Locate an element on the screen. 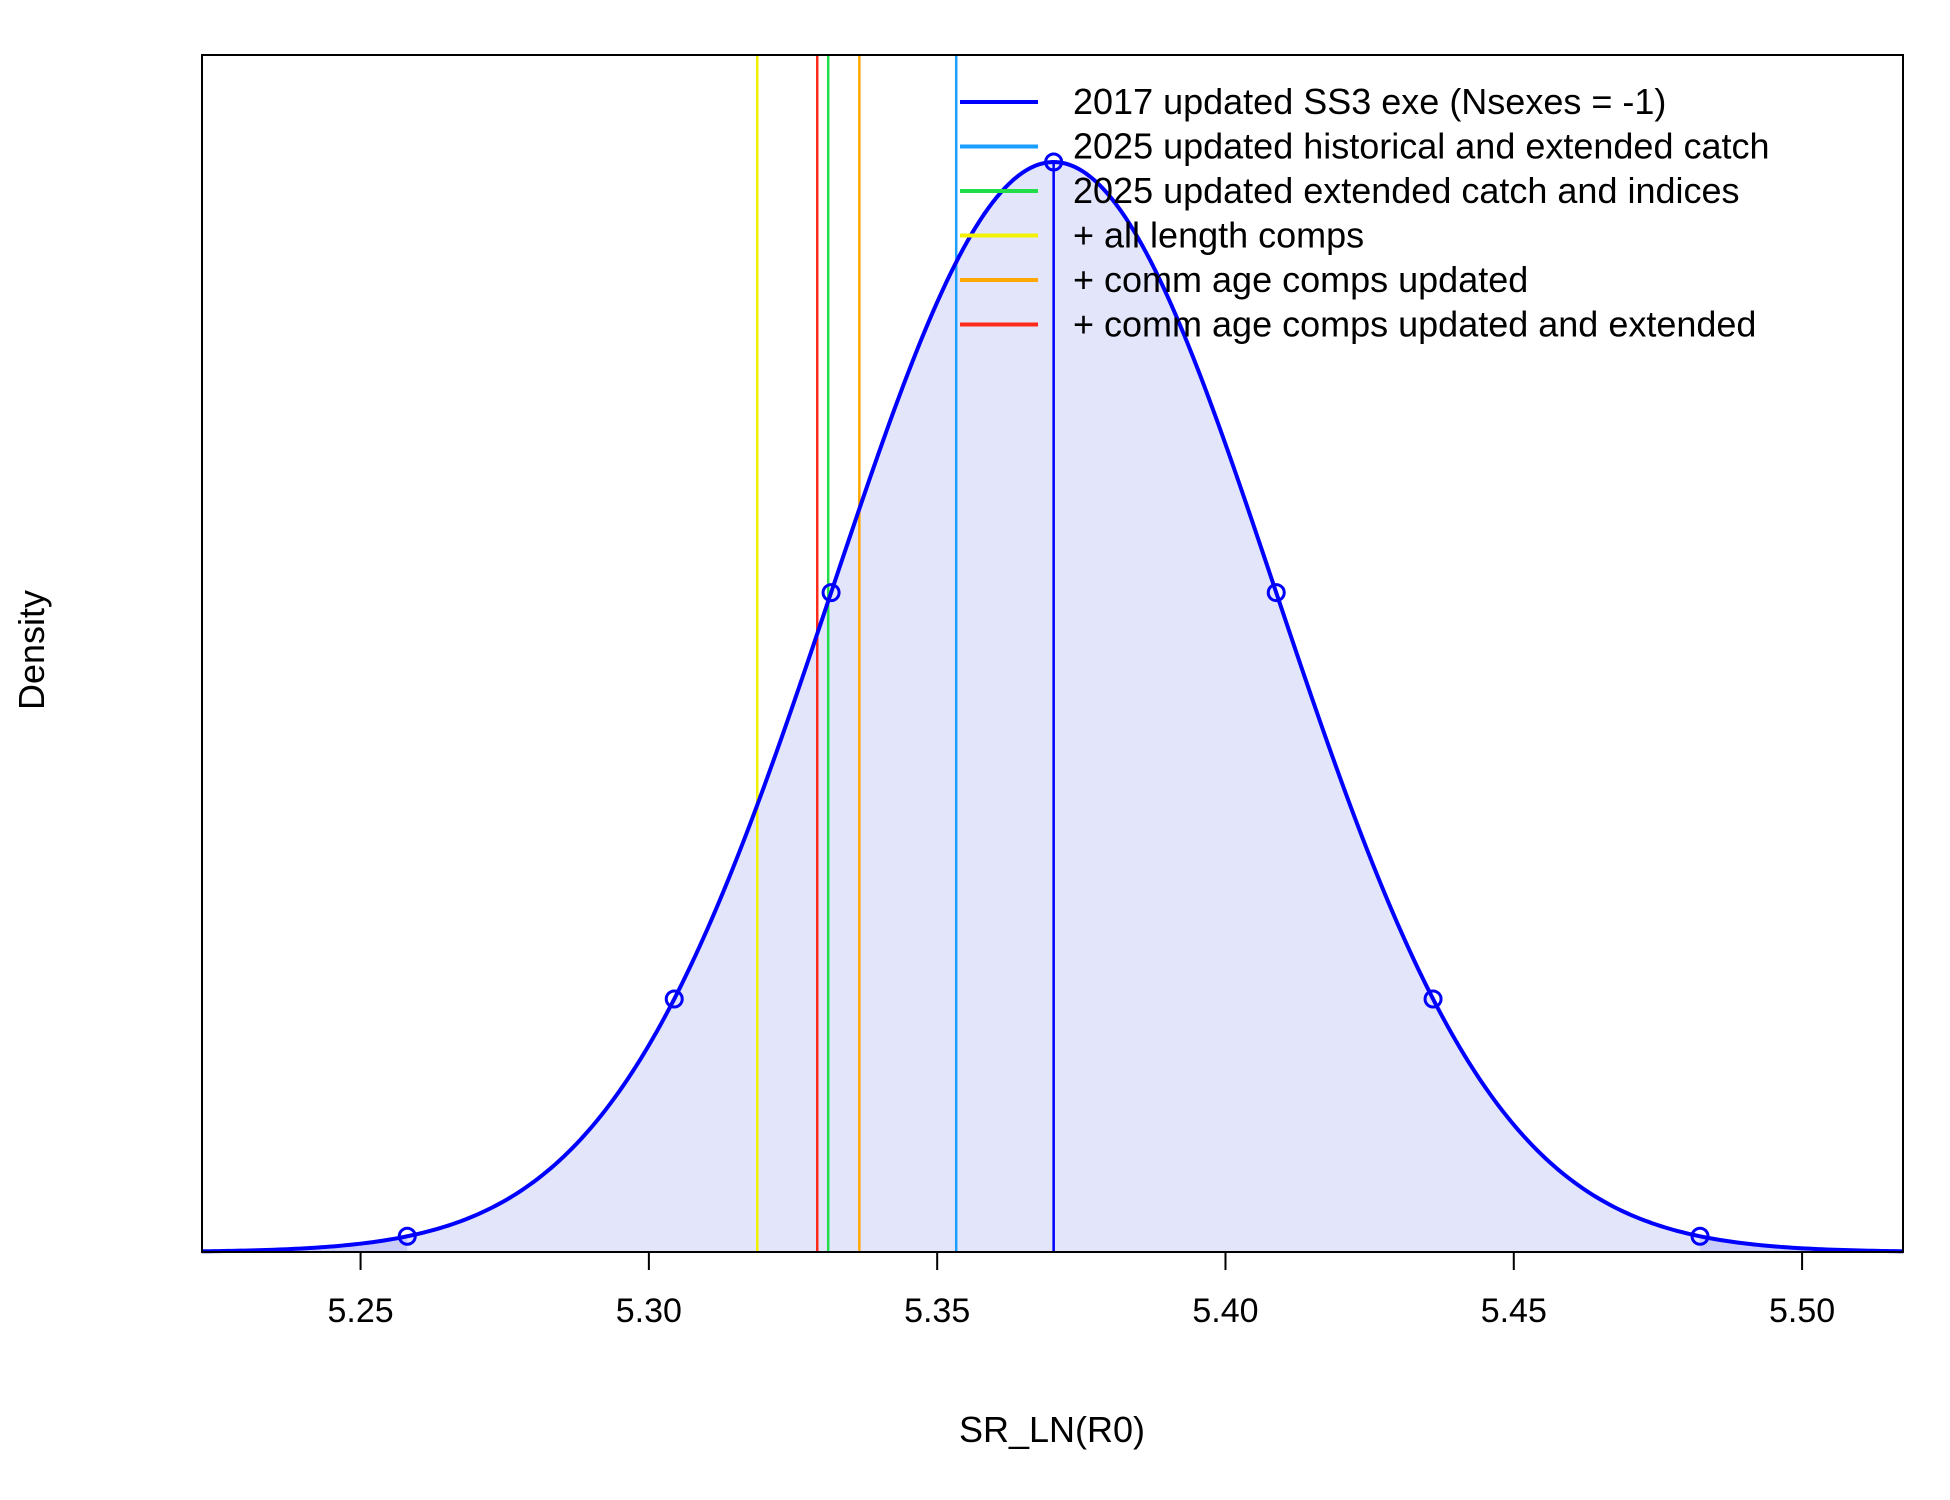 This screenshot has height=1500, width=1950. x-tick-label: 5.35 is located at coordinates (937, 1311).